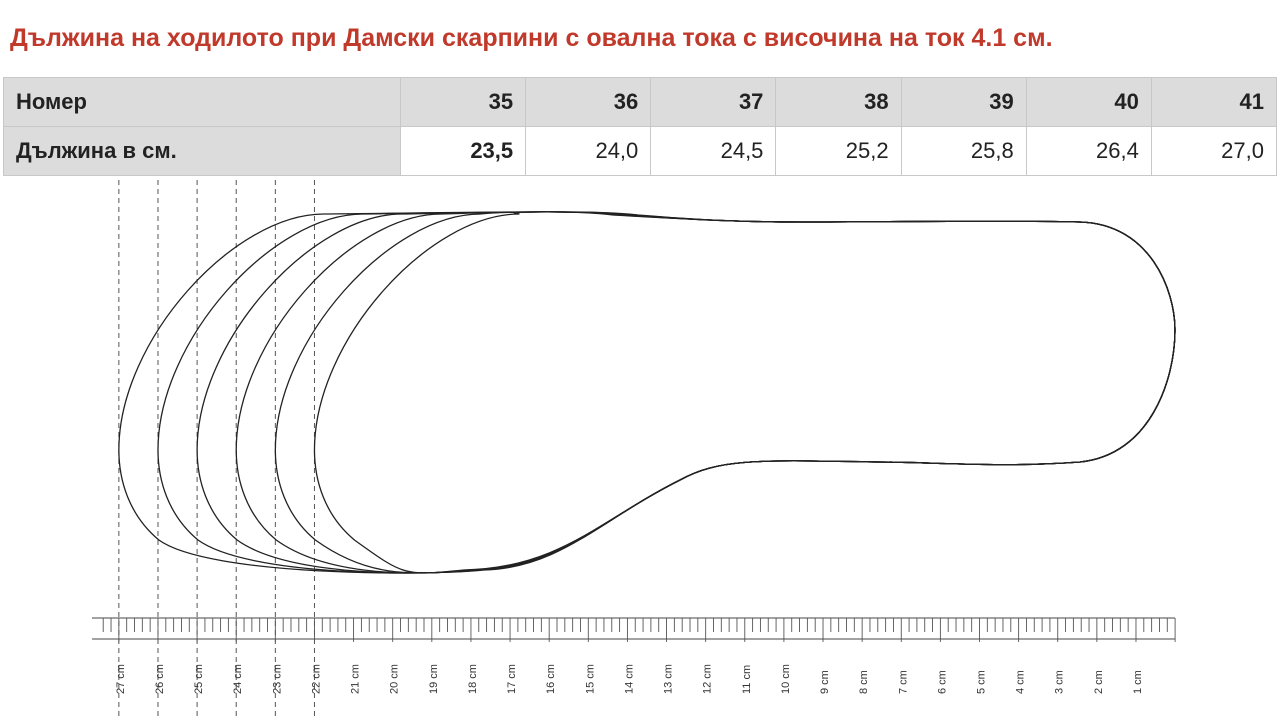 The image size is (1280, 720). What do you see at coordinates (463, 102) in the screenshot?
I see `size-cell: 35` at bounding box center [463, 102].